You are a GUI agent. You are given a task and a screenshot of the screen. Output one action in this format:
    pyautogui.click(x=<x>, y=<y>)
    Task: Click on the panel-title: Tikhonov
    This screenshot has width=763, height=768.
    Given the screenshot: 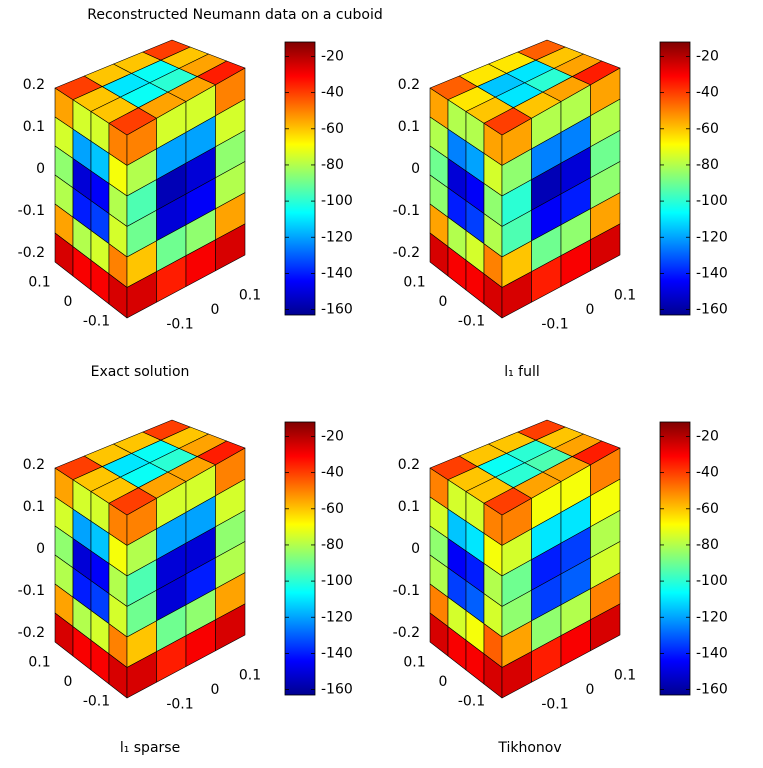 What is the action you would take?
    pyautogui.click(x=529, y=748)
    